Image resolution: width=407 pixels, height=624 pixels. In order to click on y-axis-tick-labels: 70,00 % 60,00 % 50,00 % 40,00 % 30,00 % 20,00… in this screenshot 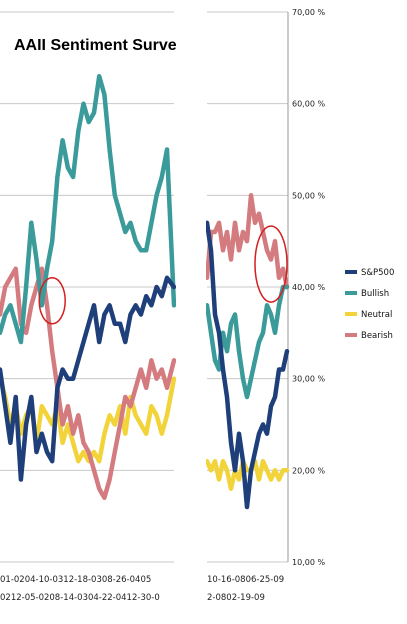, I will do `click(308, 287)`.